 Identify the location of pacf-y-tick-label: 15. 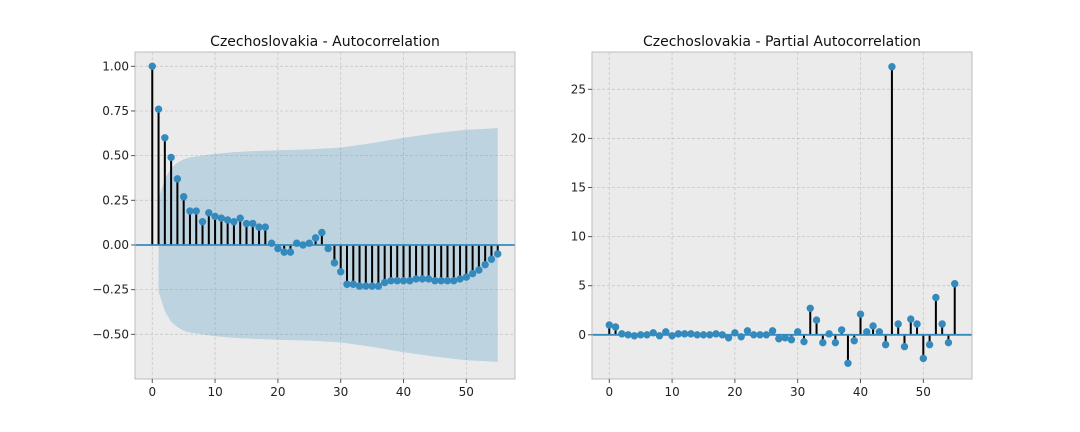
(578, 188).